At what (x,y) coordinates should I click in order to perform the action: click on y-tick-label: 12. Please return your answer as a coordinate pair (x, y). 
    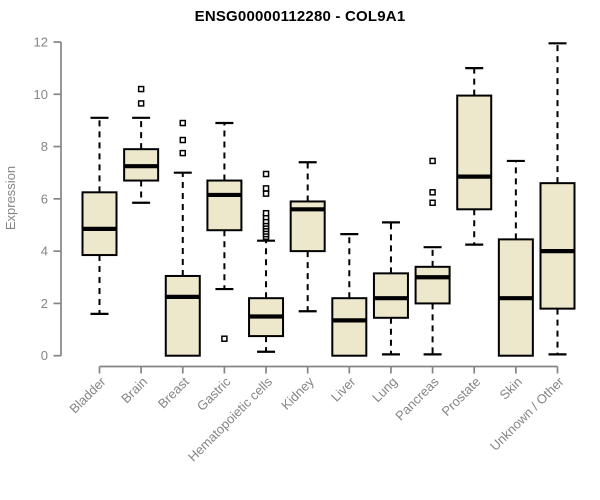
    Looking at the image, I should click on (41, 41).